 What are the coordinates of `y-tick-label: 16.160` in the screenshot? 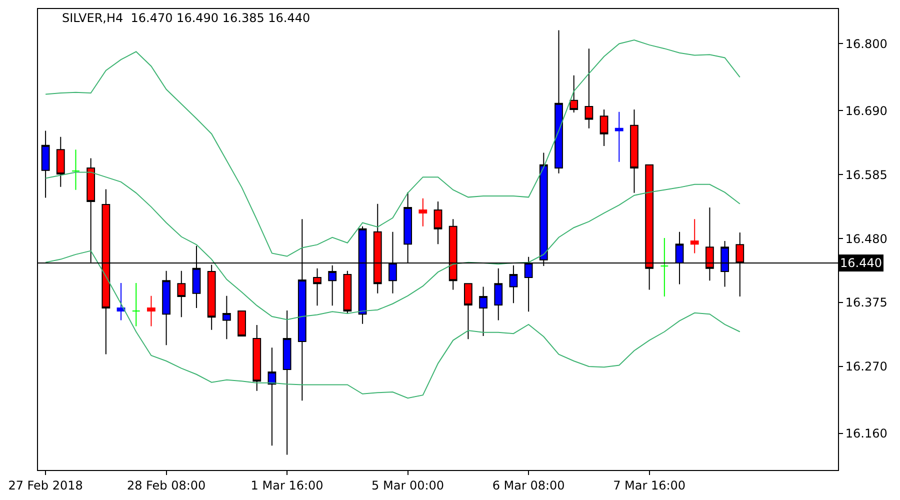 It's located at (866, 433).